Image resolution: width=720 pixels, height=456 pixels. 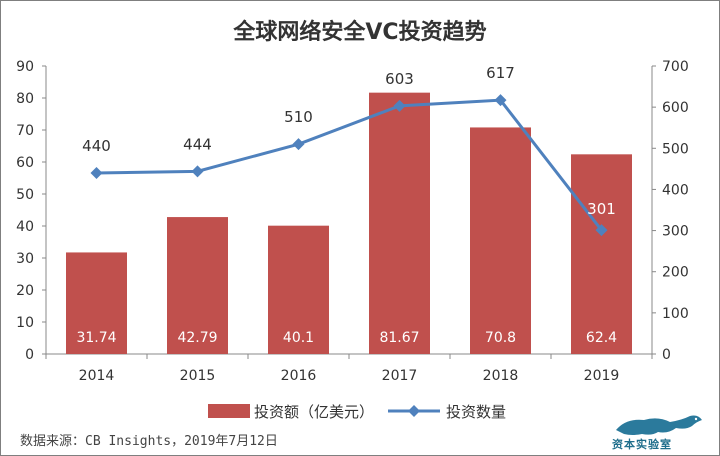 I want to click on y-left-tick-label: 50, so click(x=25, y=195).